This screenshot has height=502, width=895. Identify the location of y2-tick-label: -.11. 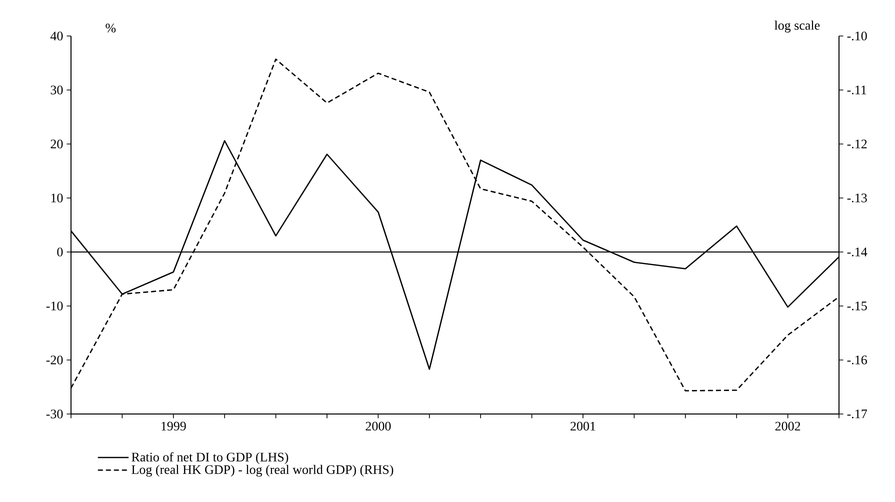
(856, 90).